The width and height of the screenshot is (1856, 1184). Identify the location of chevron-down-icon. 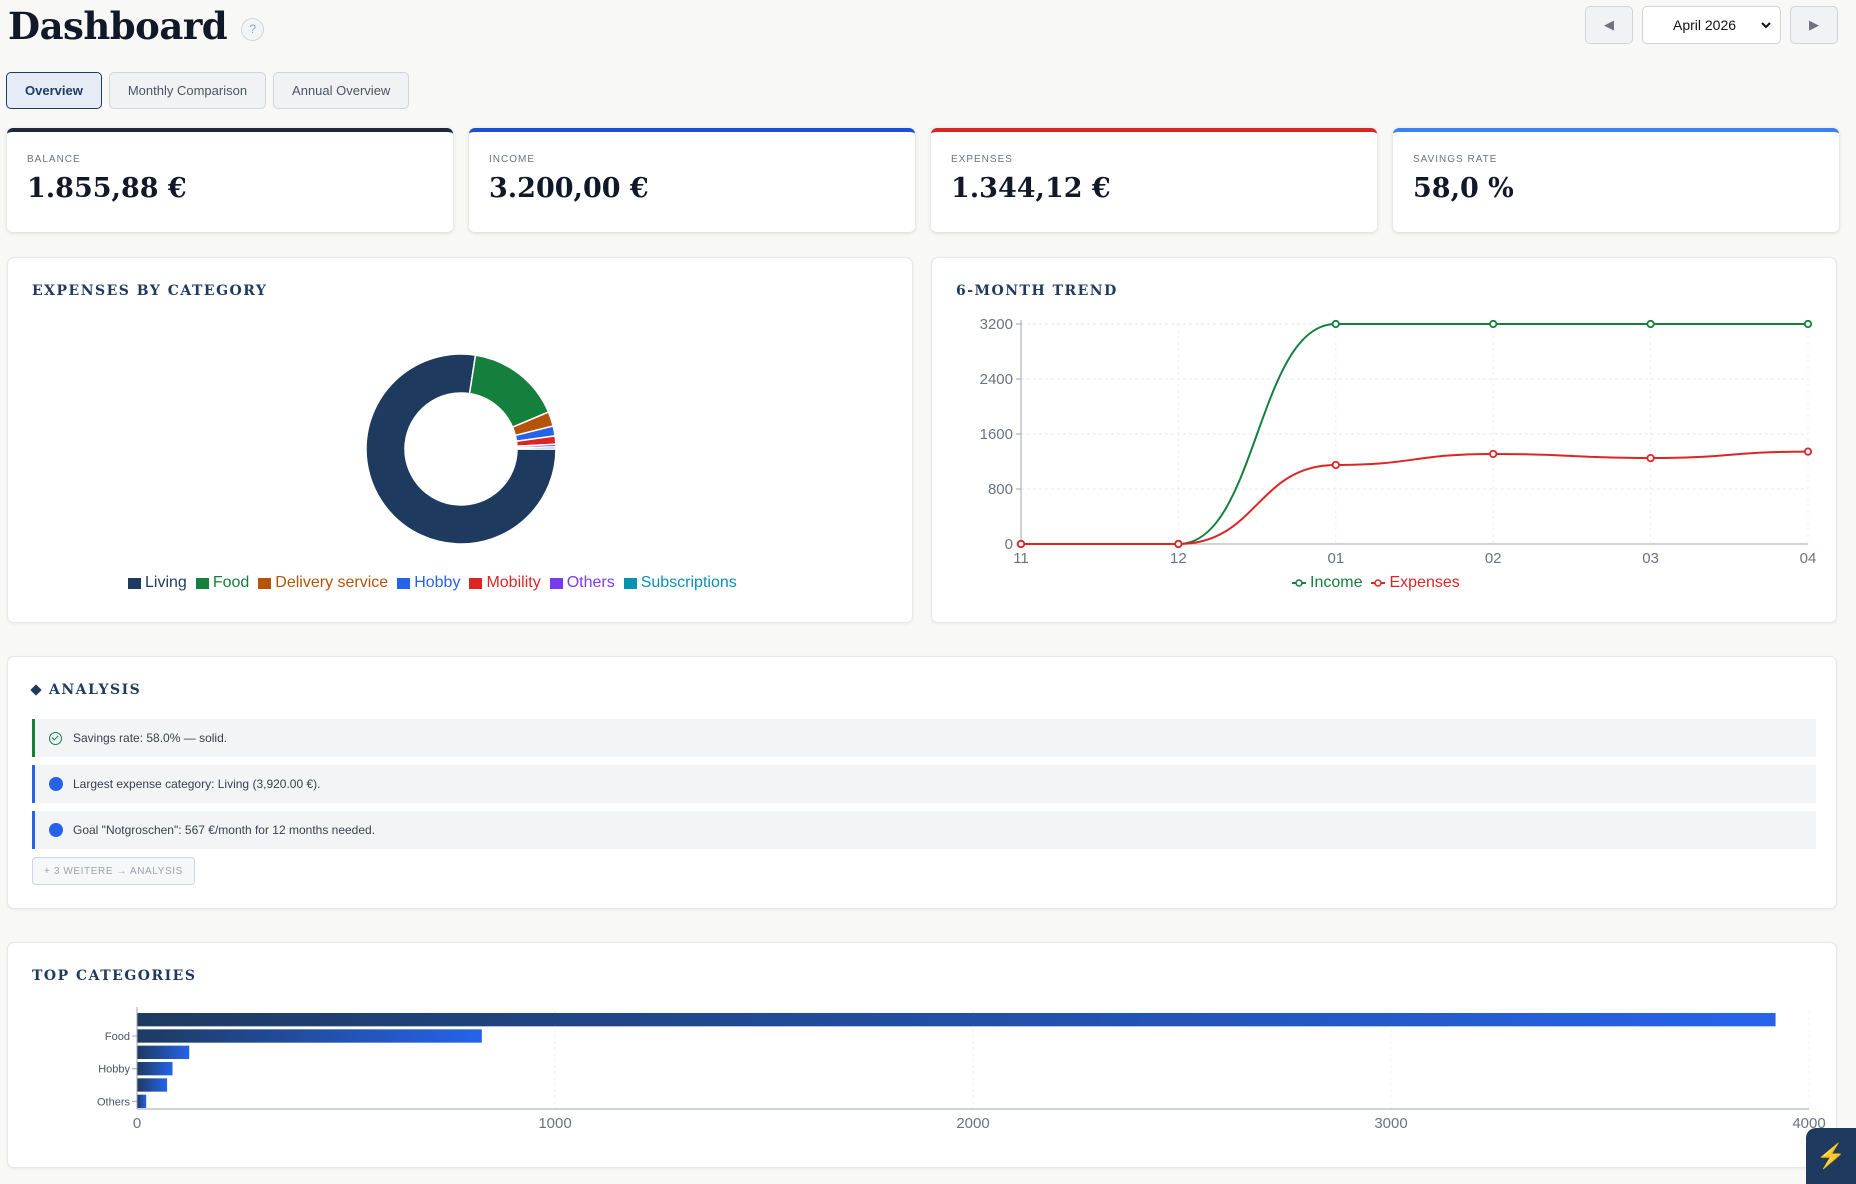
(1766, 25).